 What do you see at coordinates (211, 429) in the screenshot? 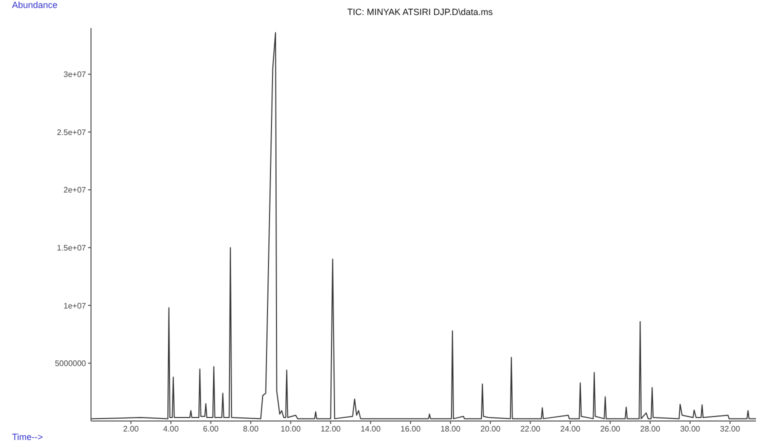
I see `x-tick-label: 6.00` at bounding box center [211, 429].